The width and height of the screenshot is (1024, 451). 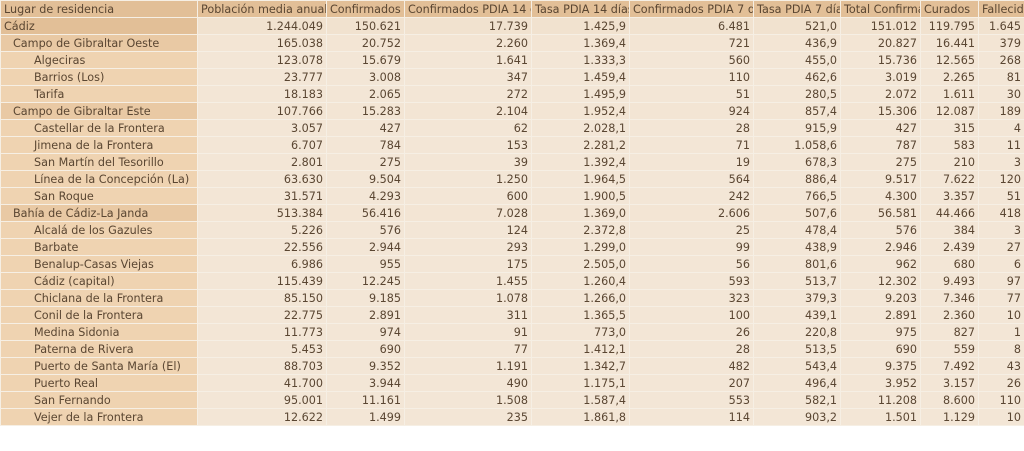 What do you see at coordinates (580, 128) in the screenshot?
I see `rate-14d-cell: 2.028,1` at bounding box center [580, 128].